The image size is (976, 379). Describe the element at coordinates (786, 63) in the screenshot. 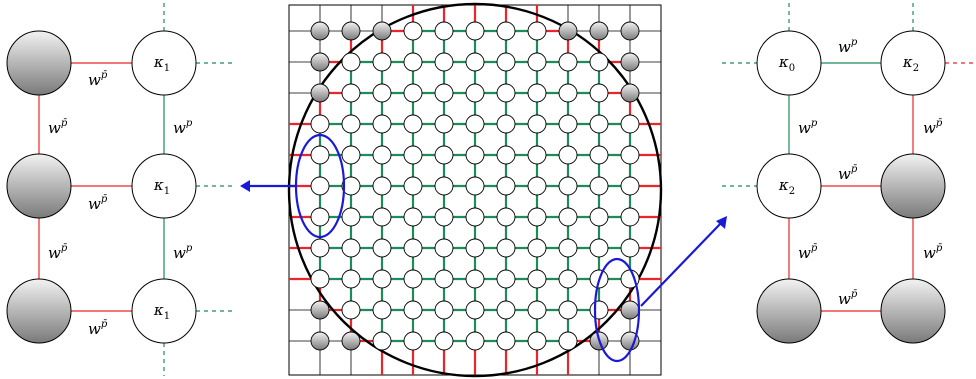

I see `kappa-label: κ0` at that location.